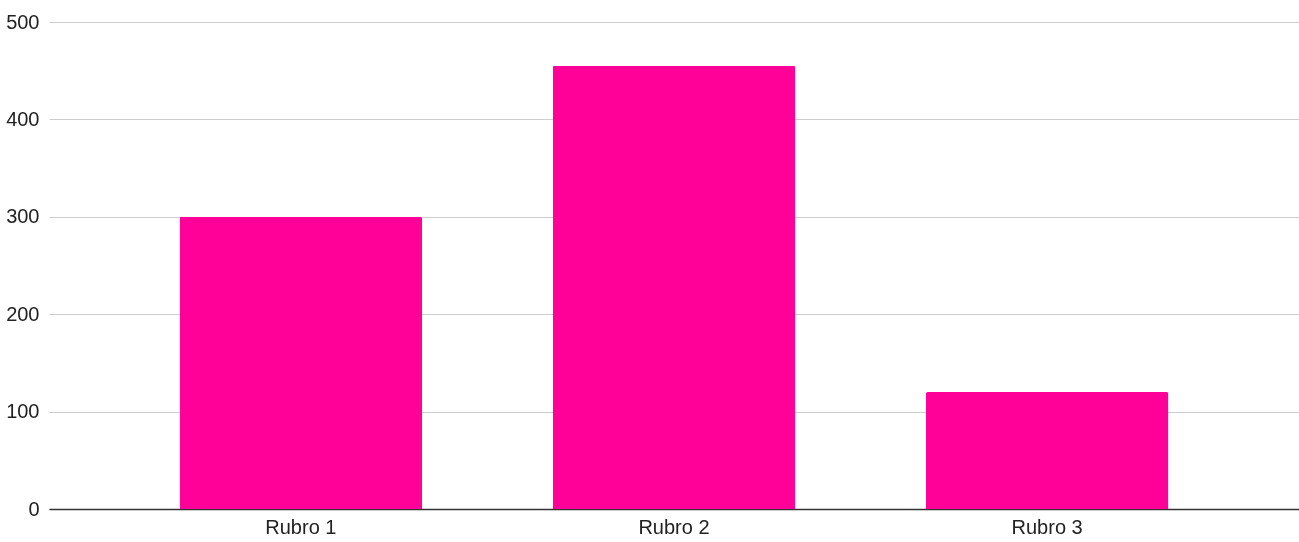 This screenshot has width=1299, height=542. Describe the element at coordinates (674, 526) in the screenshot. I see `x-tick-label: Rubro 2` at that location.